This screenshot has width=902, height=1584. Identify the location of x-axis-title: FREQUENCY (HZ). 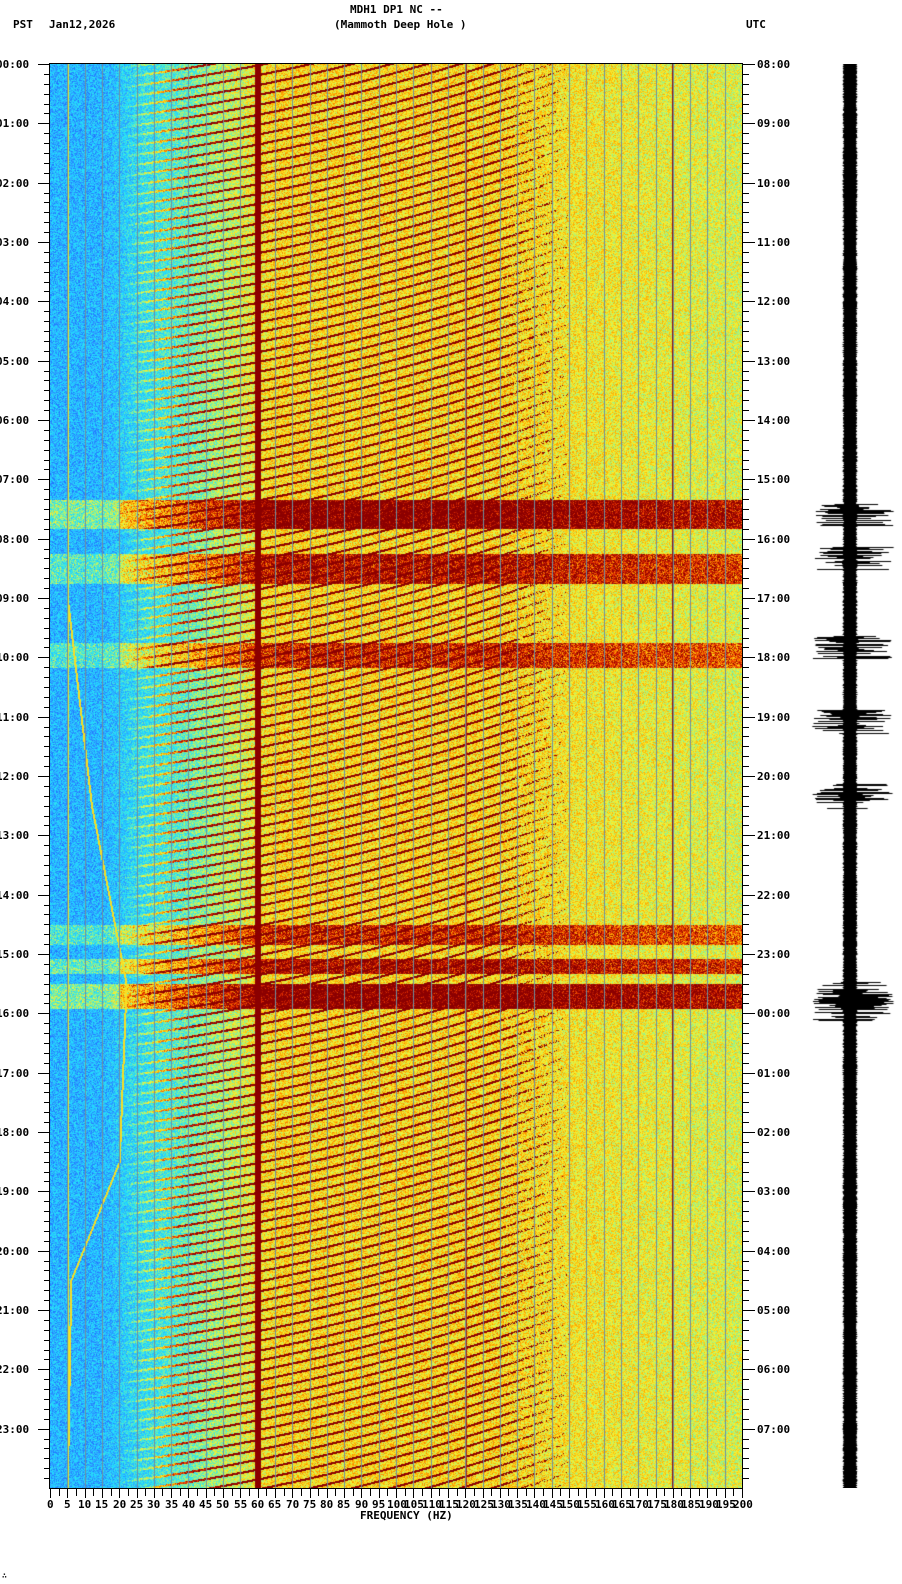
(406, 1515).